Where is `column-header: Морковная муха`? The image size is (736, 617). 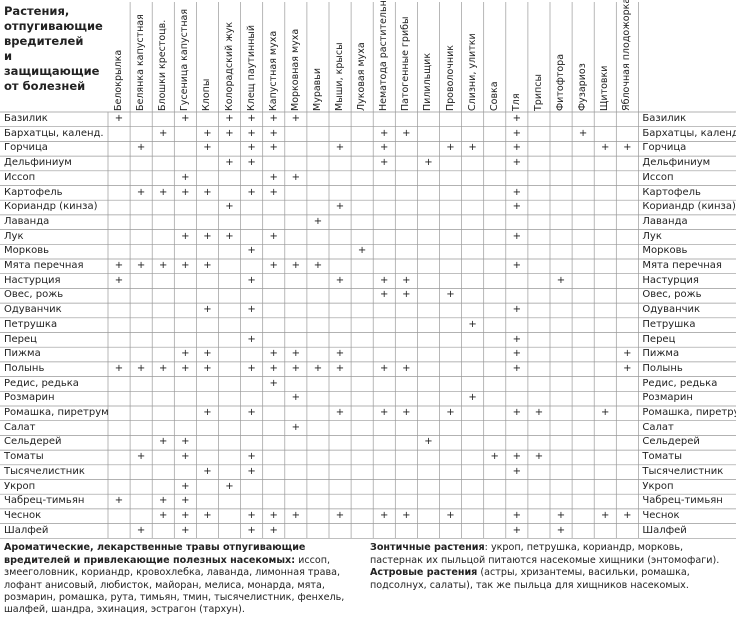 column-header: Морковная муха is located at coordinates (295, 69).